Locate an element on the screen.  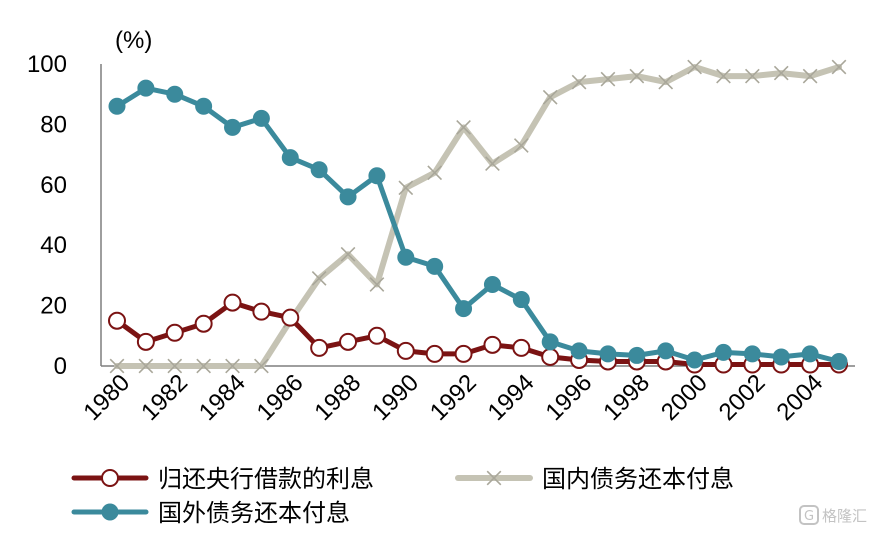
legend-label: 国内债务还本付息 is located at coordinates (638, 479).